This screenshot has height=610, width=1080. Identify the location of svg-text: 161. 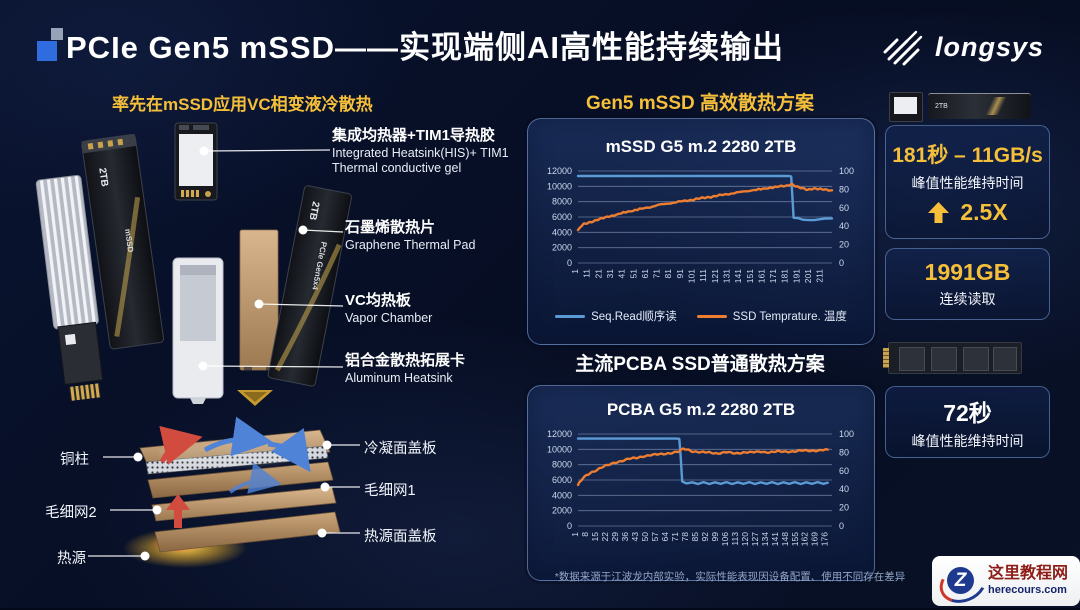
(761, 276).